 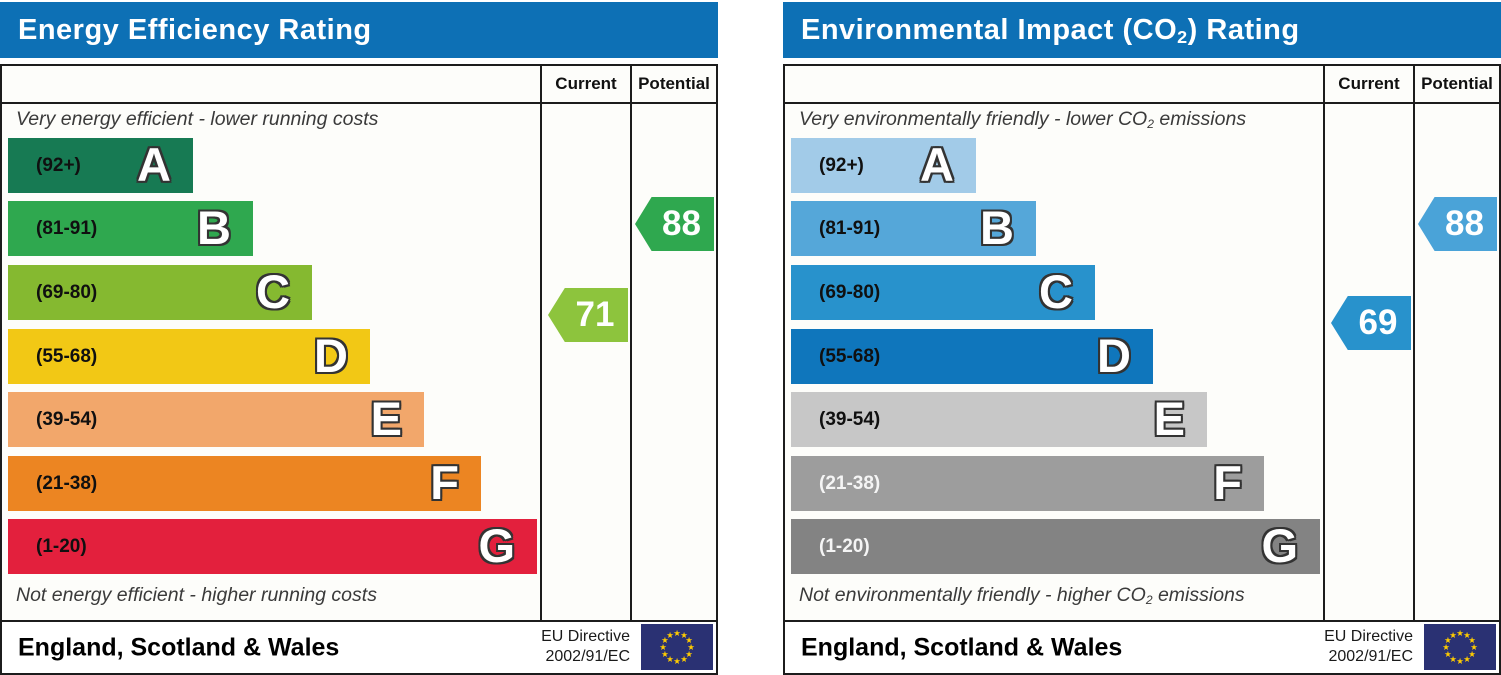 I want to click on current-column-header: Current, so click(x=1369, y=83).